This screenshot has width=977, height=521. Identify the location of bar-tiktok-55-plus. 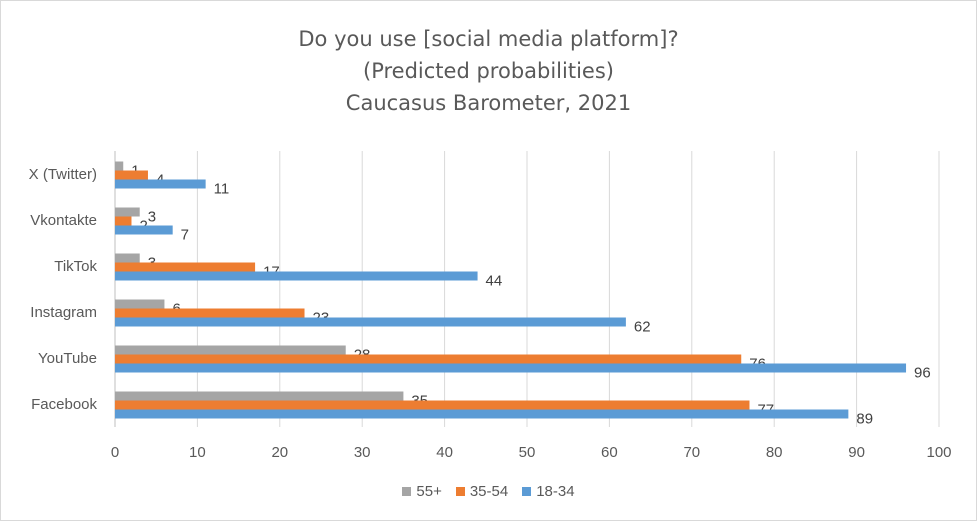
(127, 258).